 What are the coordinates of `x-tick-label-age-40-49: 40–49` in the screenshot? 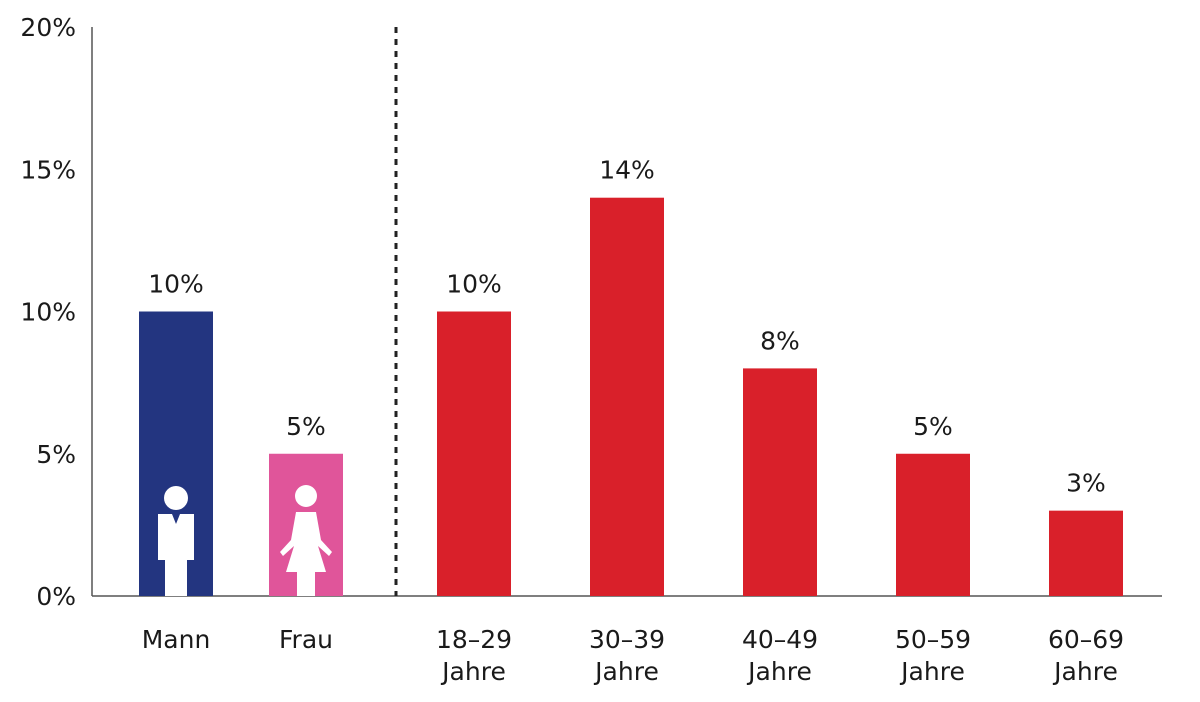 It's located at (780, 639).